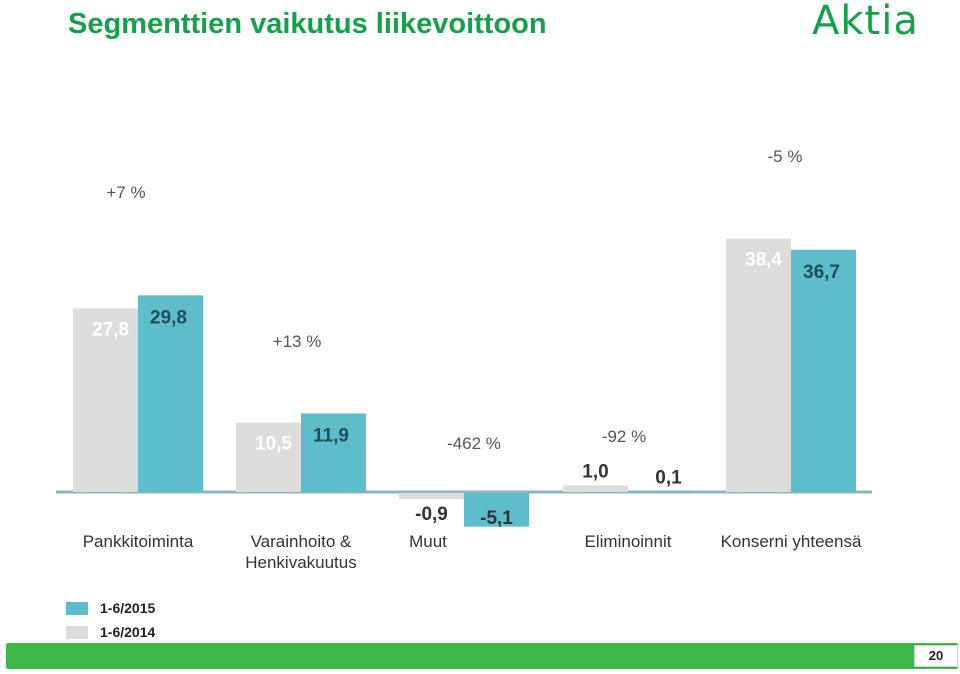  What do you see at coordinates (331, 435) in the screenshot?
I see `value-label-2015-1: 11,9` at bounding box center [331, 435].